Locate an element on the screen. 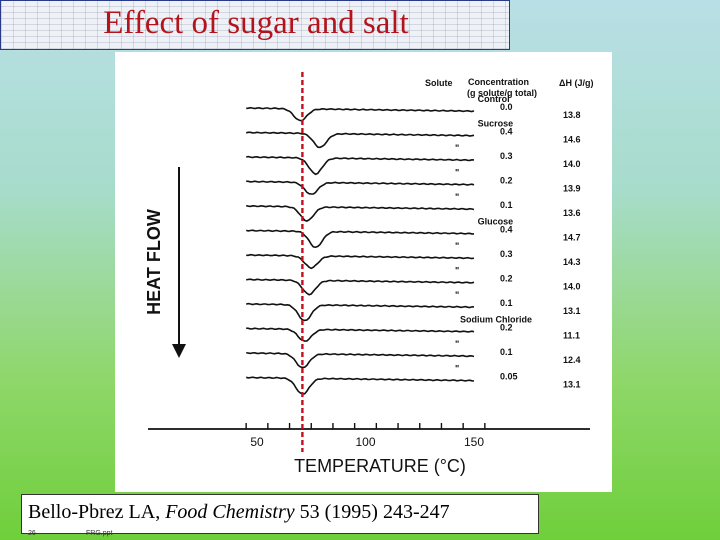 The width and height of the screenshot is (720, 540). title-box: Effect of sugar and salt is located at coordinates (255, 25).